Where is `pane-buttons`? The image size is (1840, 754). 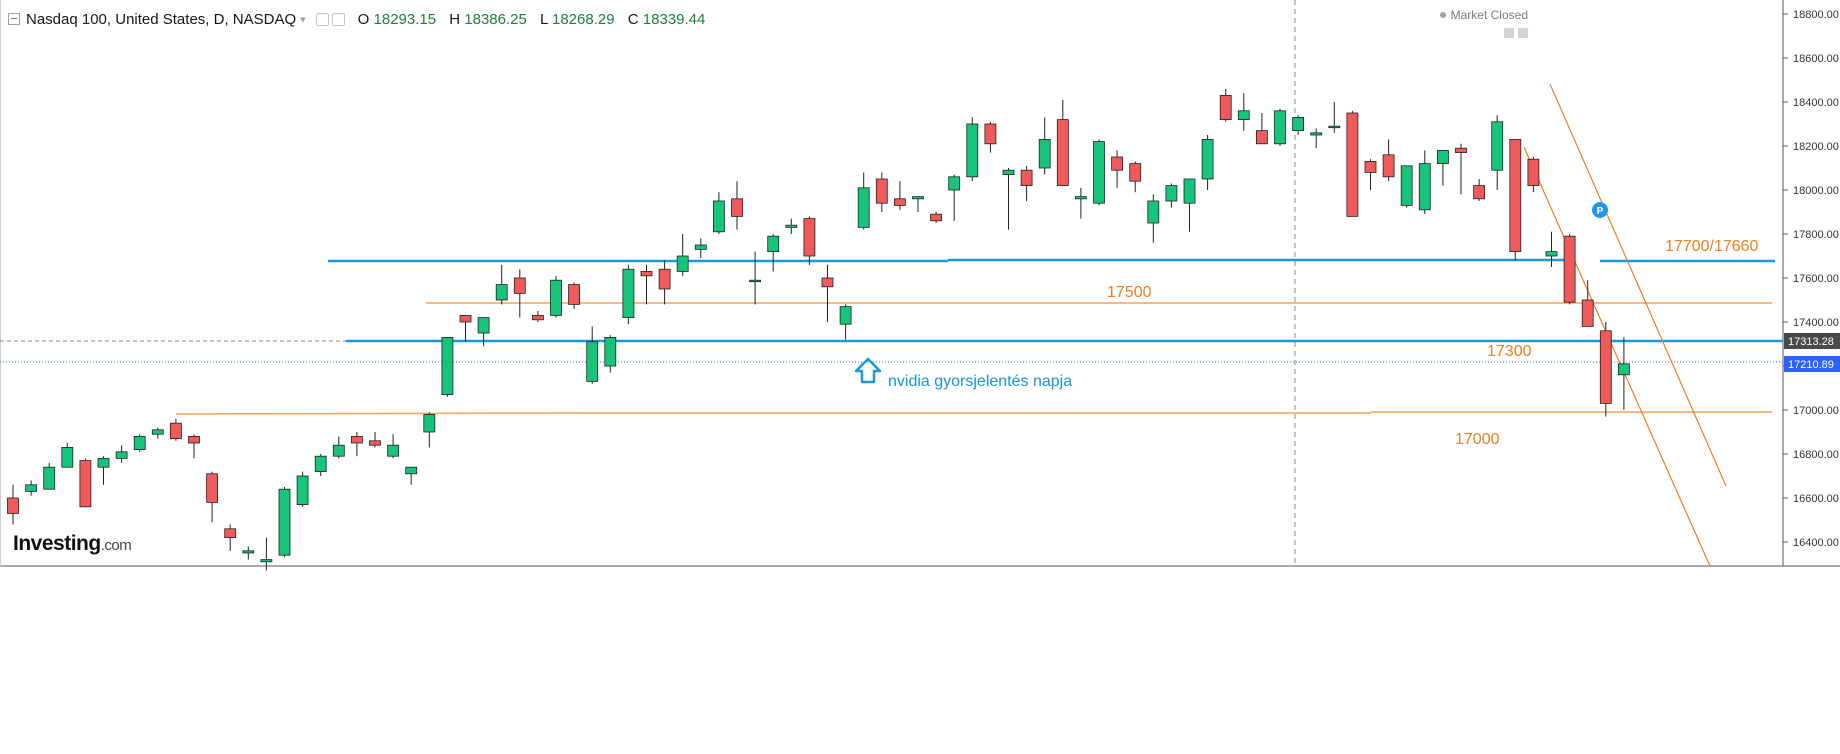
pane-buttons is located at coordinates (1514, 33).